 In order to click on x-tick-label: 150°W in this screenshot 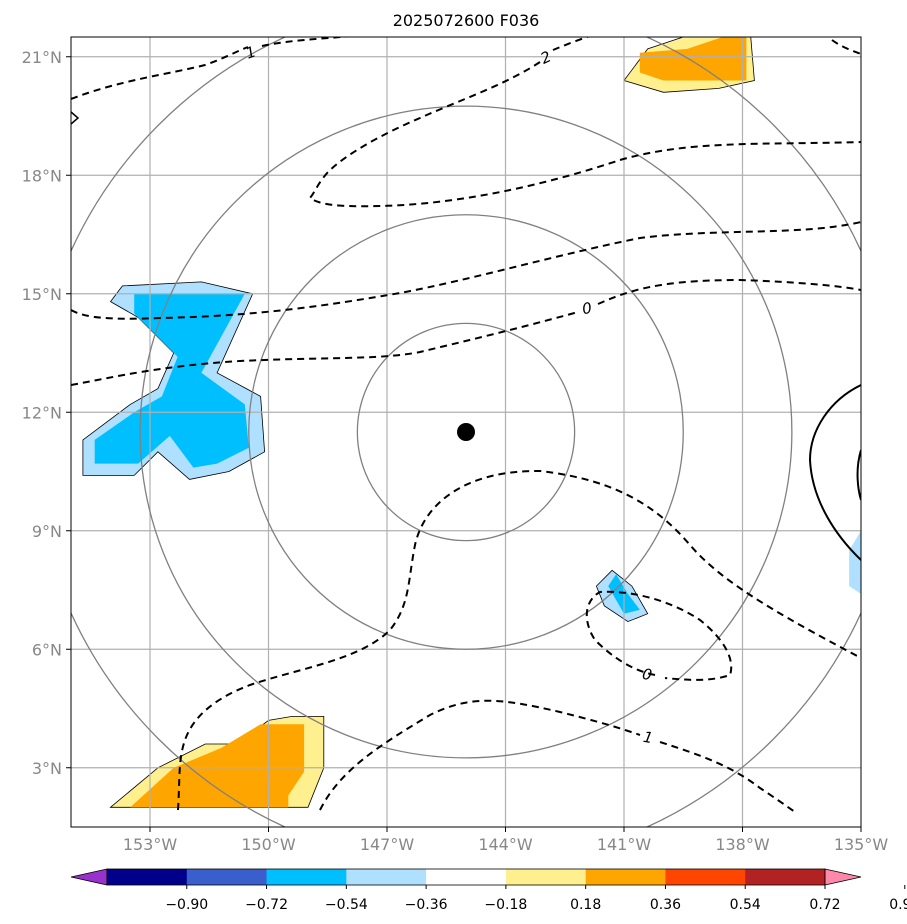, I will do `click(268, 844)`.